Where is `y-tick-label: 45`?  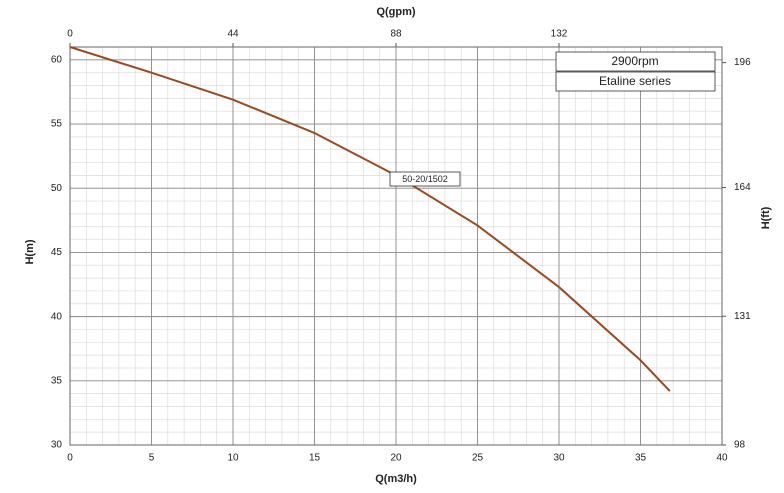
y-tick-label: 45 is located at coordinates (57, 252).